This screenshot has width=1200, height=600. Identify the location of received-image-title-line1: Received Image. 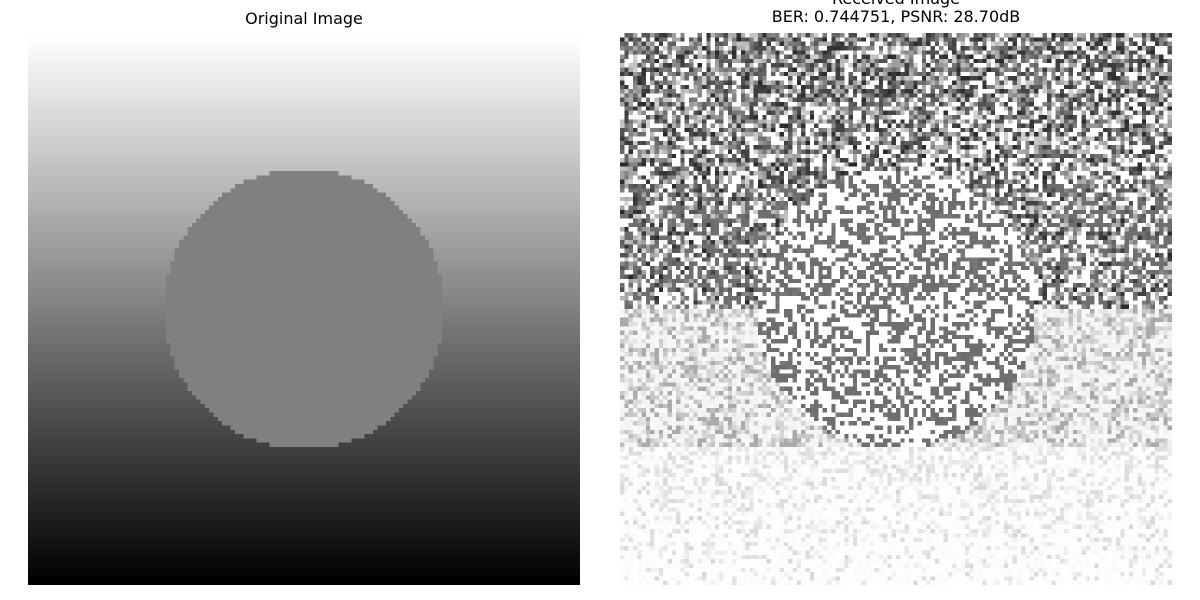
(896, 4).